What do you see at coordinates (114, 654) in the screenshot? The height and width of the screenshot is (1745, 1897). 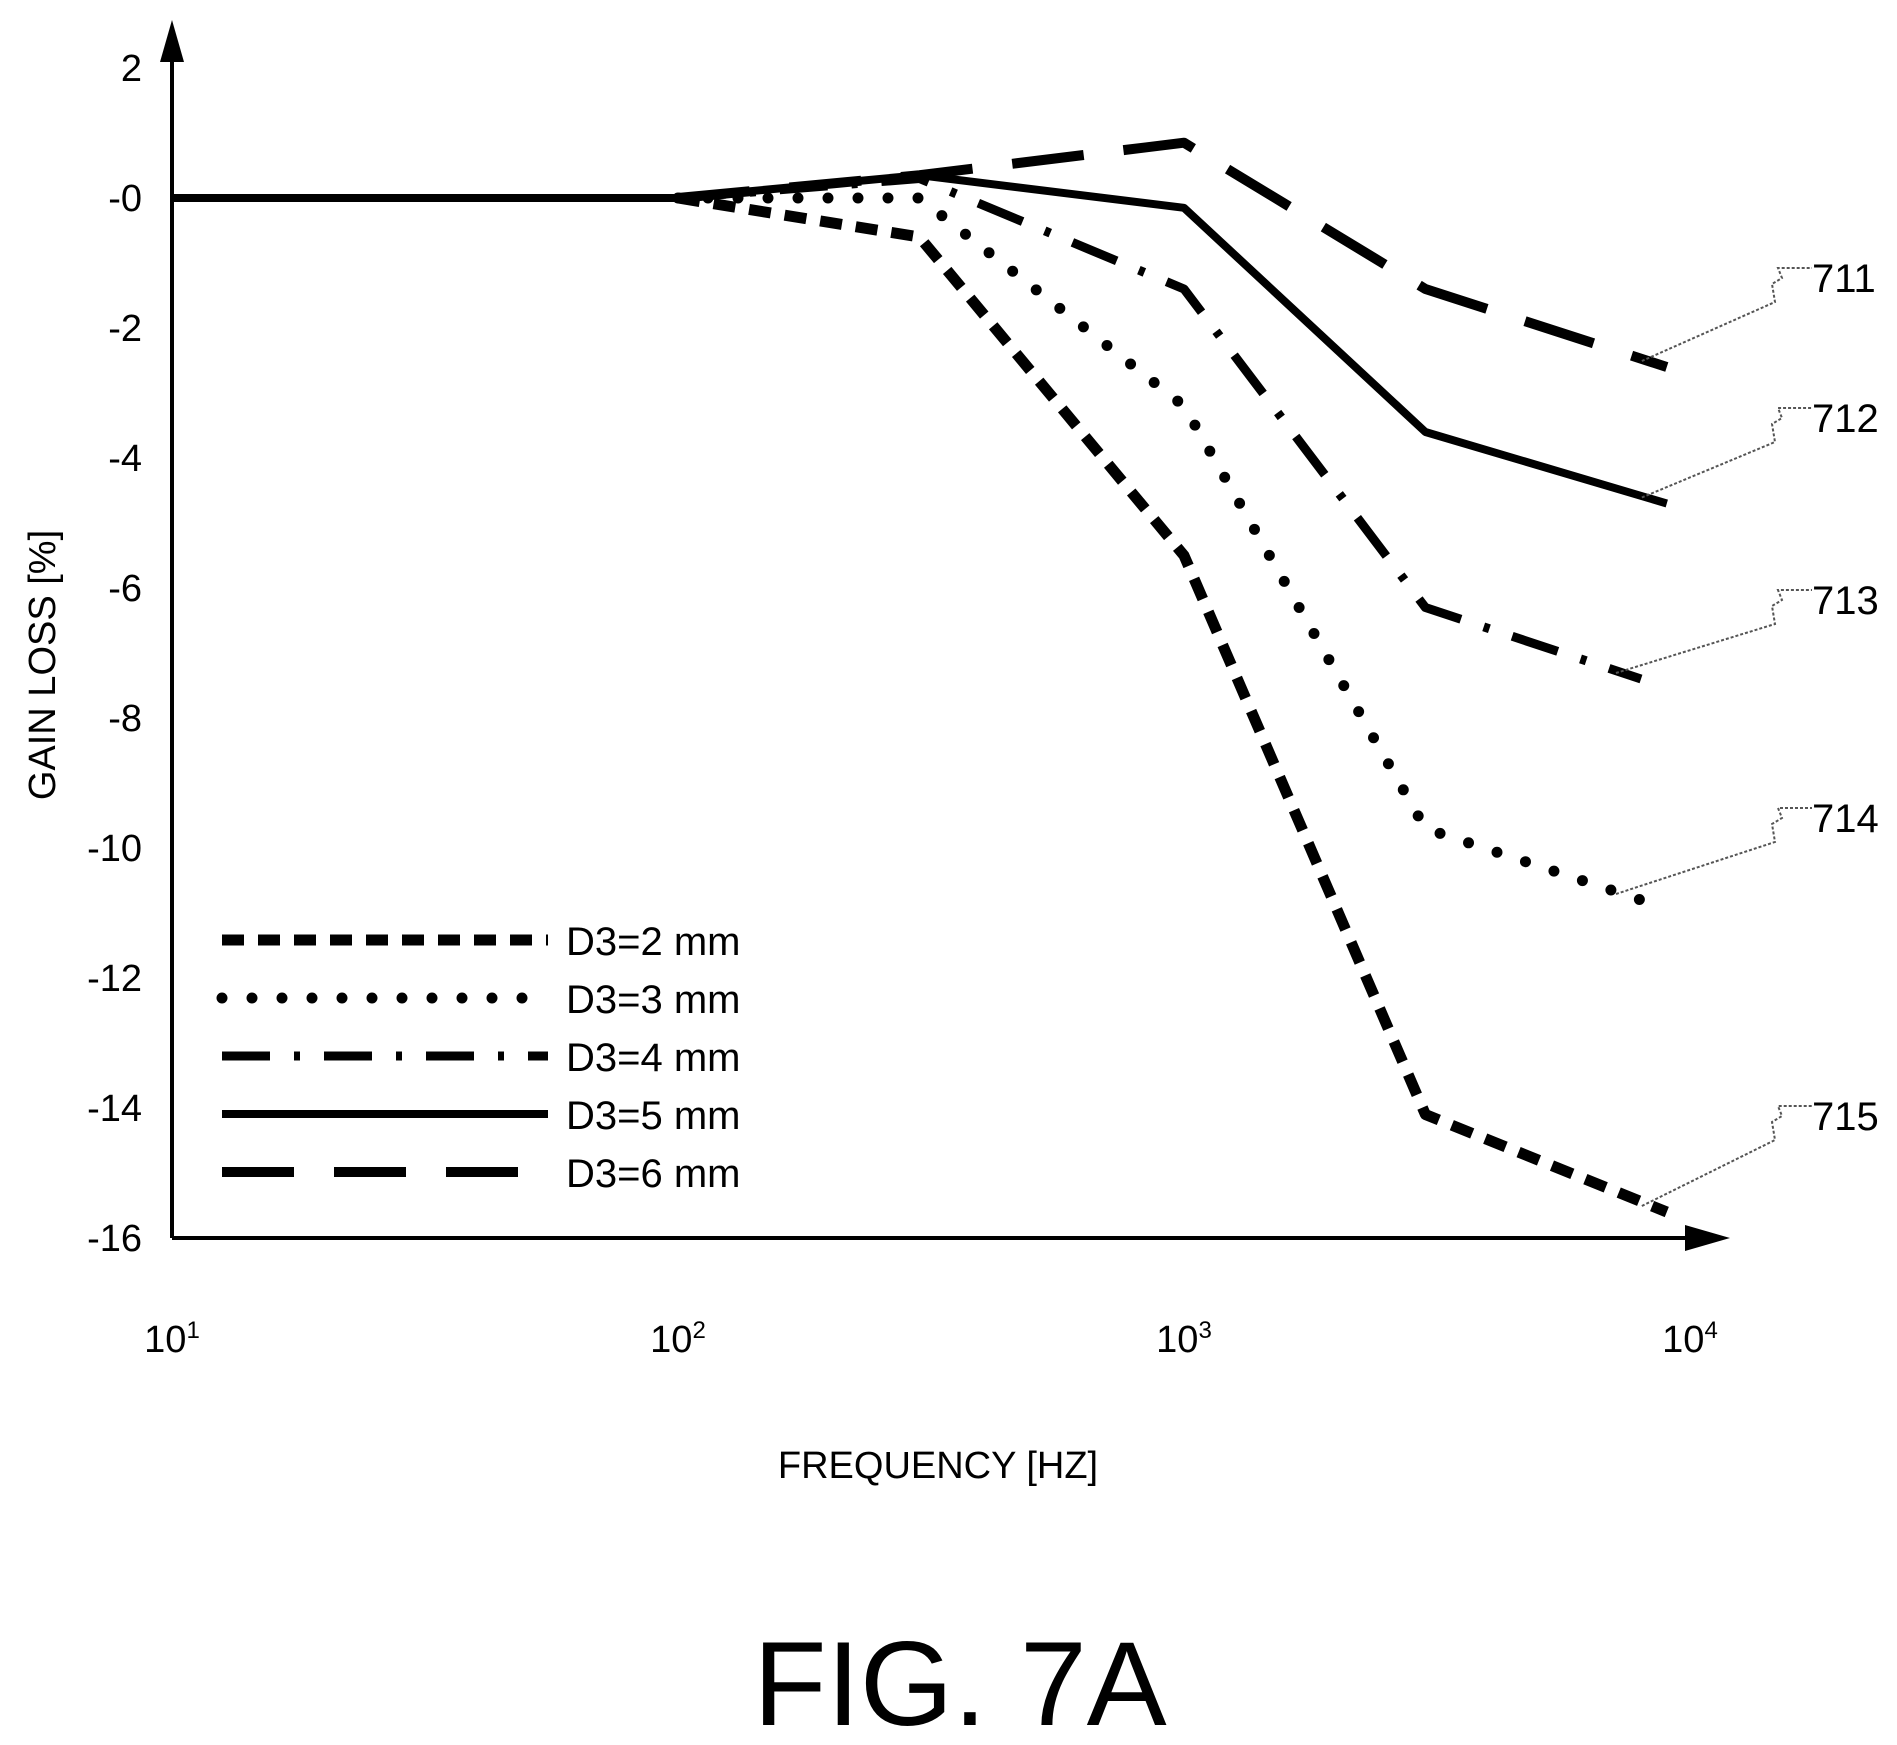 I see `y-tick-labels: 2 -0 -2 -4 -6 -8 -10 -12 -14 -16` at bounding box center [114, 654].